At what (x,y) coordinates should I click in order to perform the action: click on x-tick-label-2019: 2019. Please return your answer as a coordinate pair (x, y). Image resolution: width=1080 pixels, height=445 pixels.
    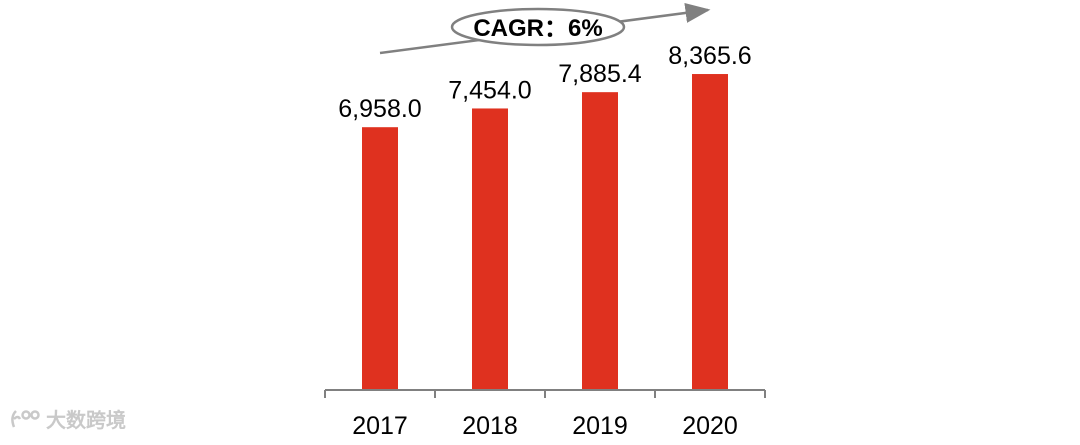
    Looking at the image, I should click on (600, 426).